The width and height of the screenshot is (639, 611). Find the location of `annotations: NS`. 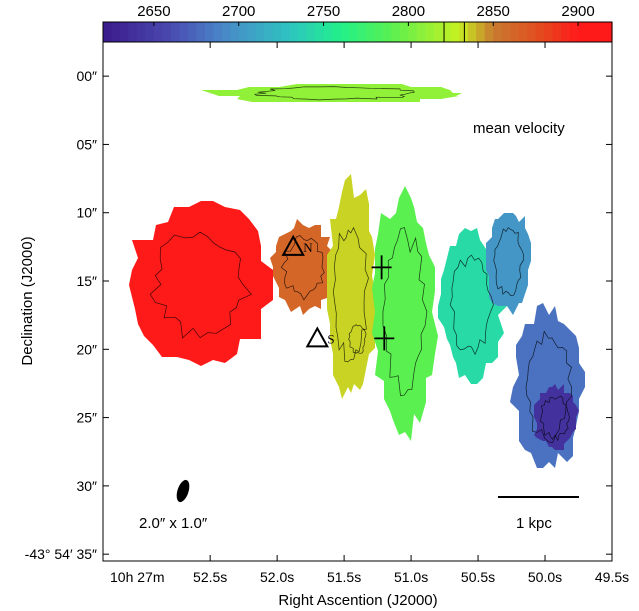

annotations: NS is located at coordinates (338, 292).